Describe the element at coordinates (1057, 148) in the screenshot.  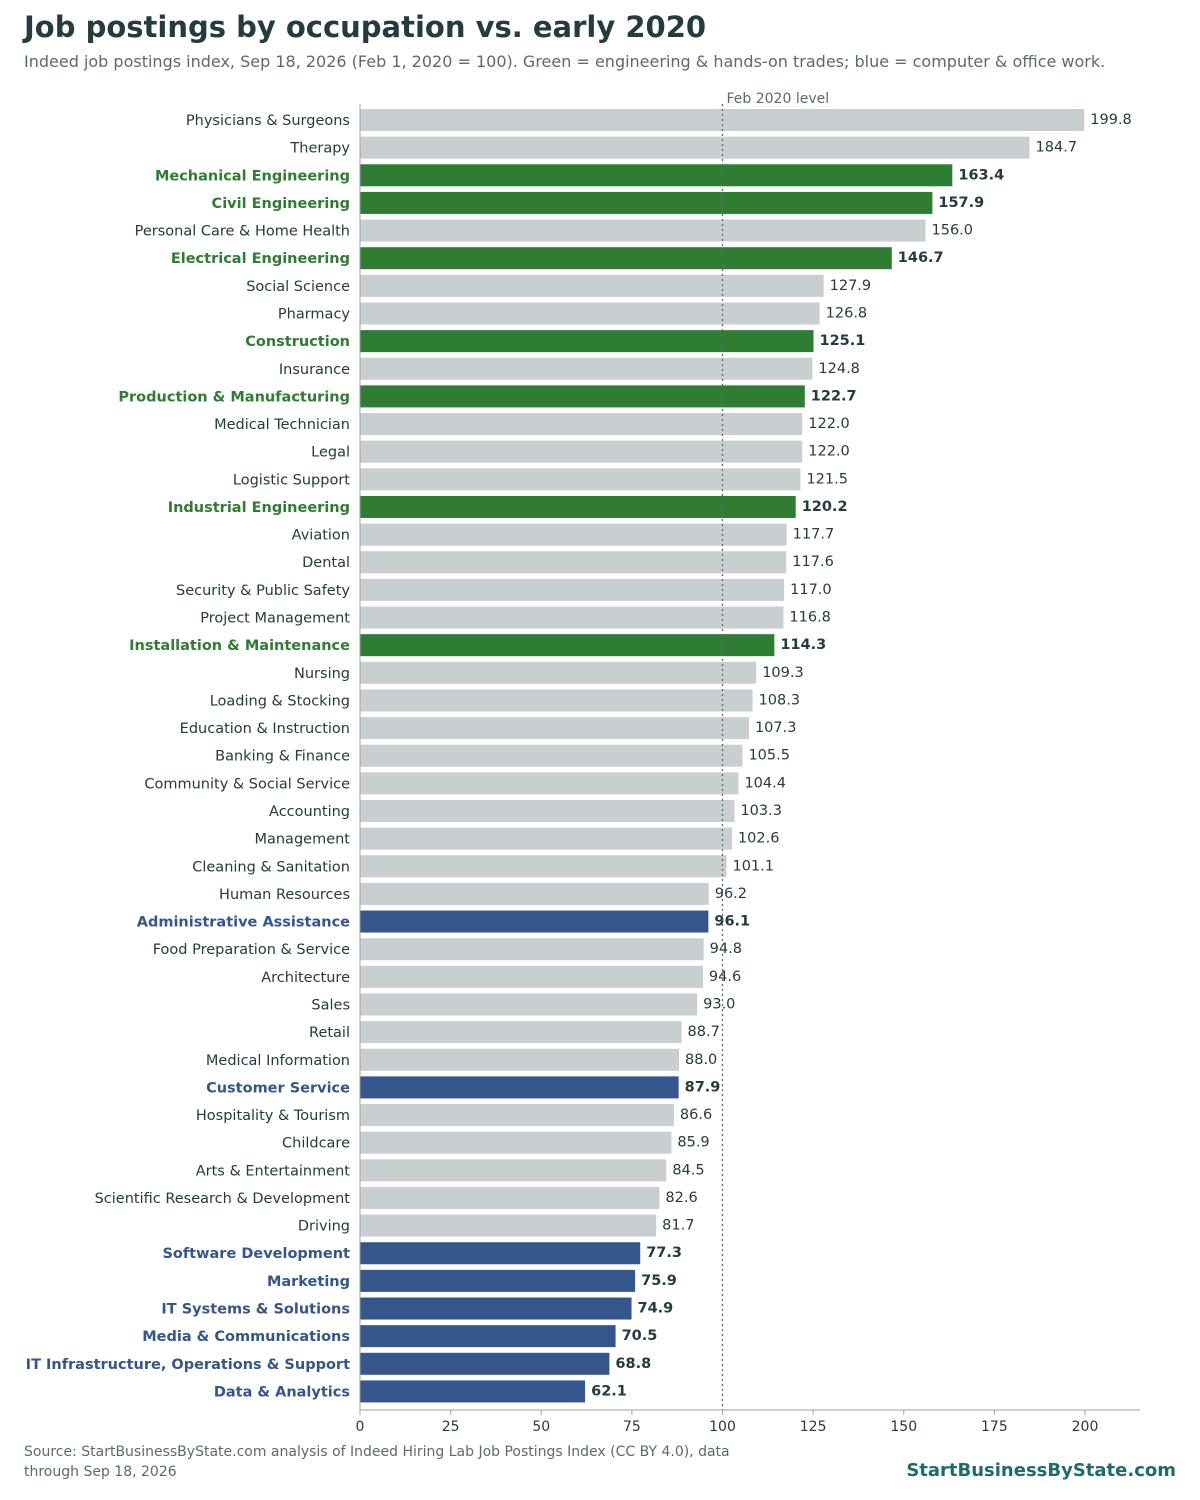
I see `value-label: 184.7` at that location.